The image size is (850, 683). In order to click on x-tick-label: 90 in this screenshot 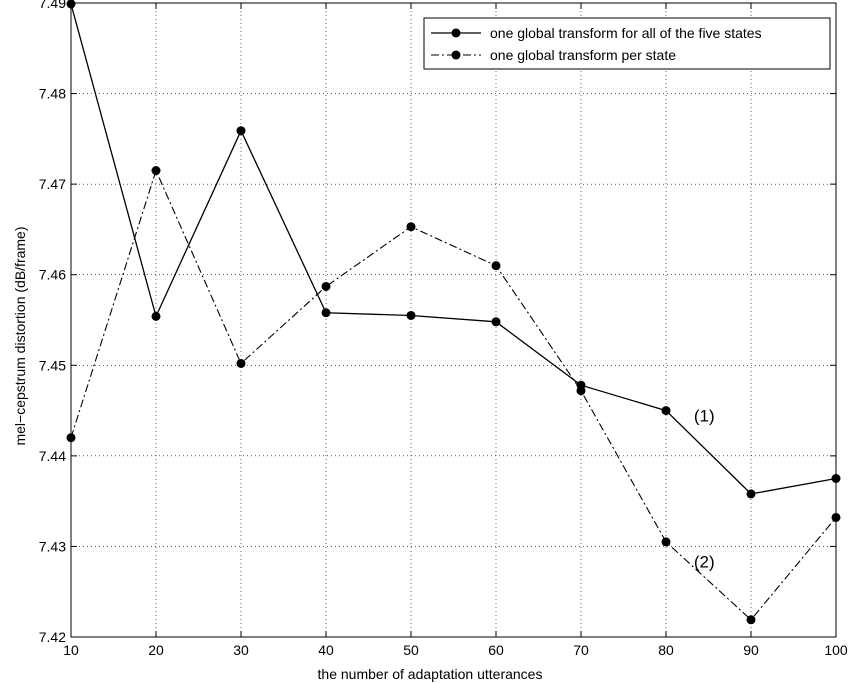, I will do `click(751, 650)`.